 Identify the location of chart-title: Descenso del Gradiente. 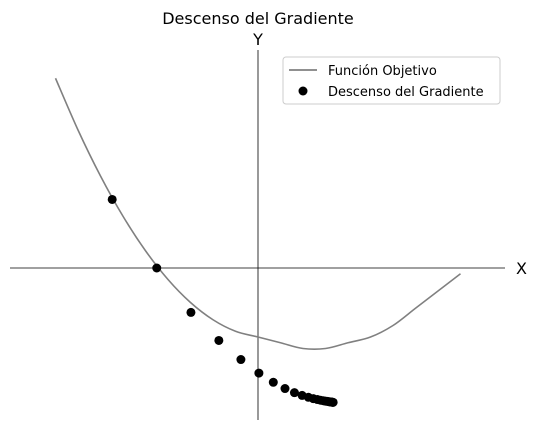
(258, 18).